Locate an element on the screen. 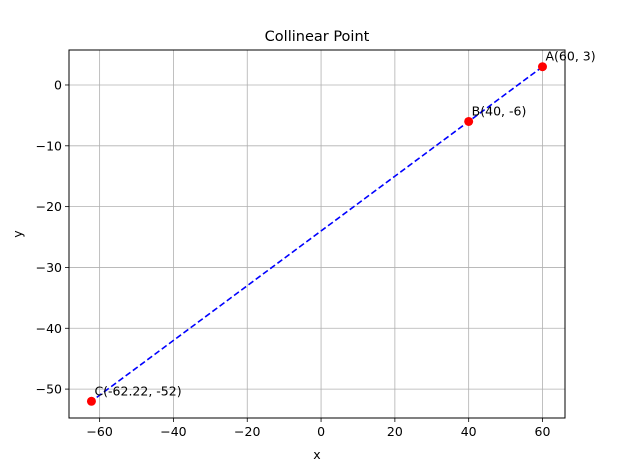 The image size is (618, 469). x-tick-label: −20 is located at coordinates (247, 431).